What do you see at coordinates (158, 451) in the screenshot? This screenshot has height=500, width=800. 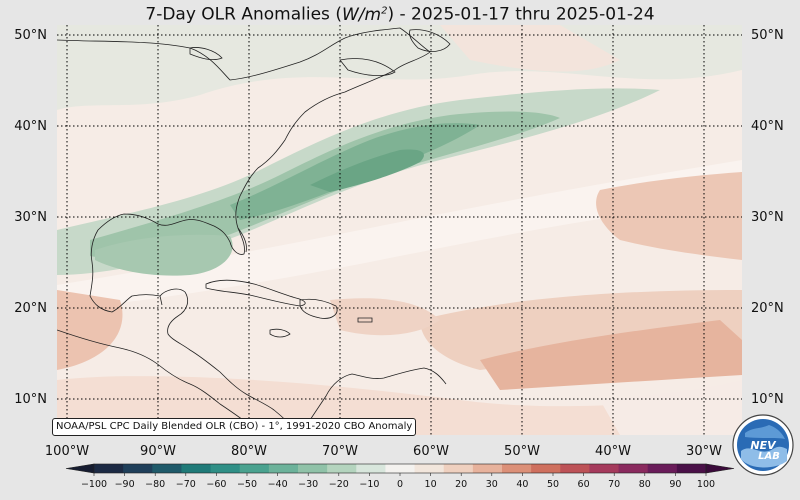 I see `lon-label: 90°W` at bounding box center [158, 451].